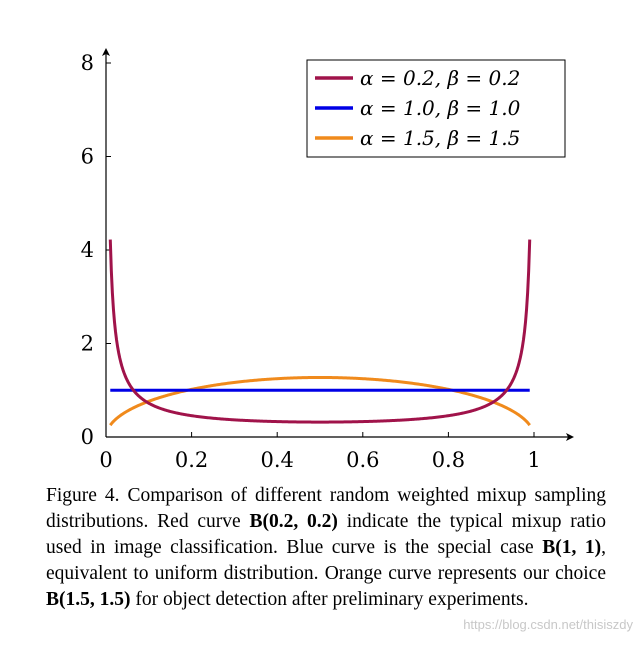 The width and height of the screenshot is (641, 645). What do you see at coordinates (106, 52) in the screenshot?
I see `y-axis-arrow` at bounding box center [106, 52].